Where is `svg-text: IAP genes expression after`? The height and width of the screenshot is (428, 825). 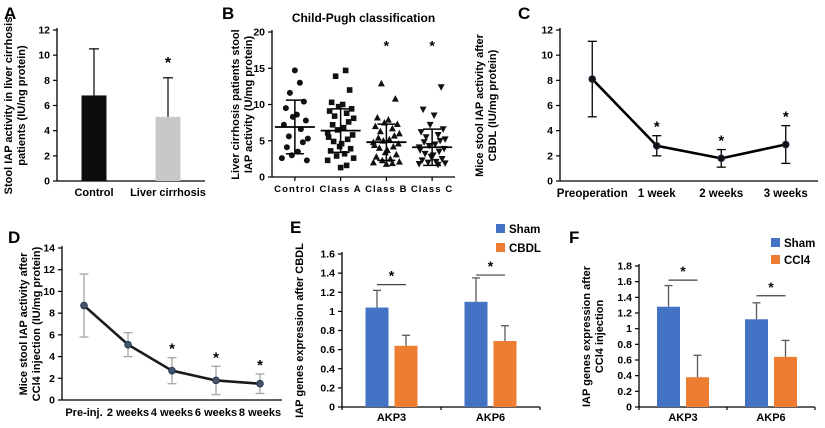
svg-text: IAP genes expression after is located at coordinates (587, 336).